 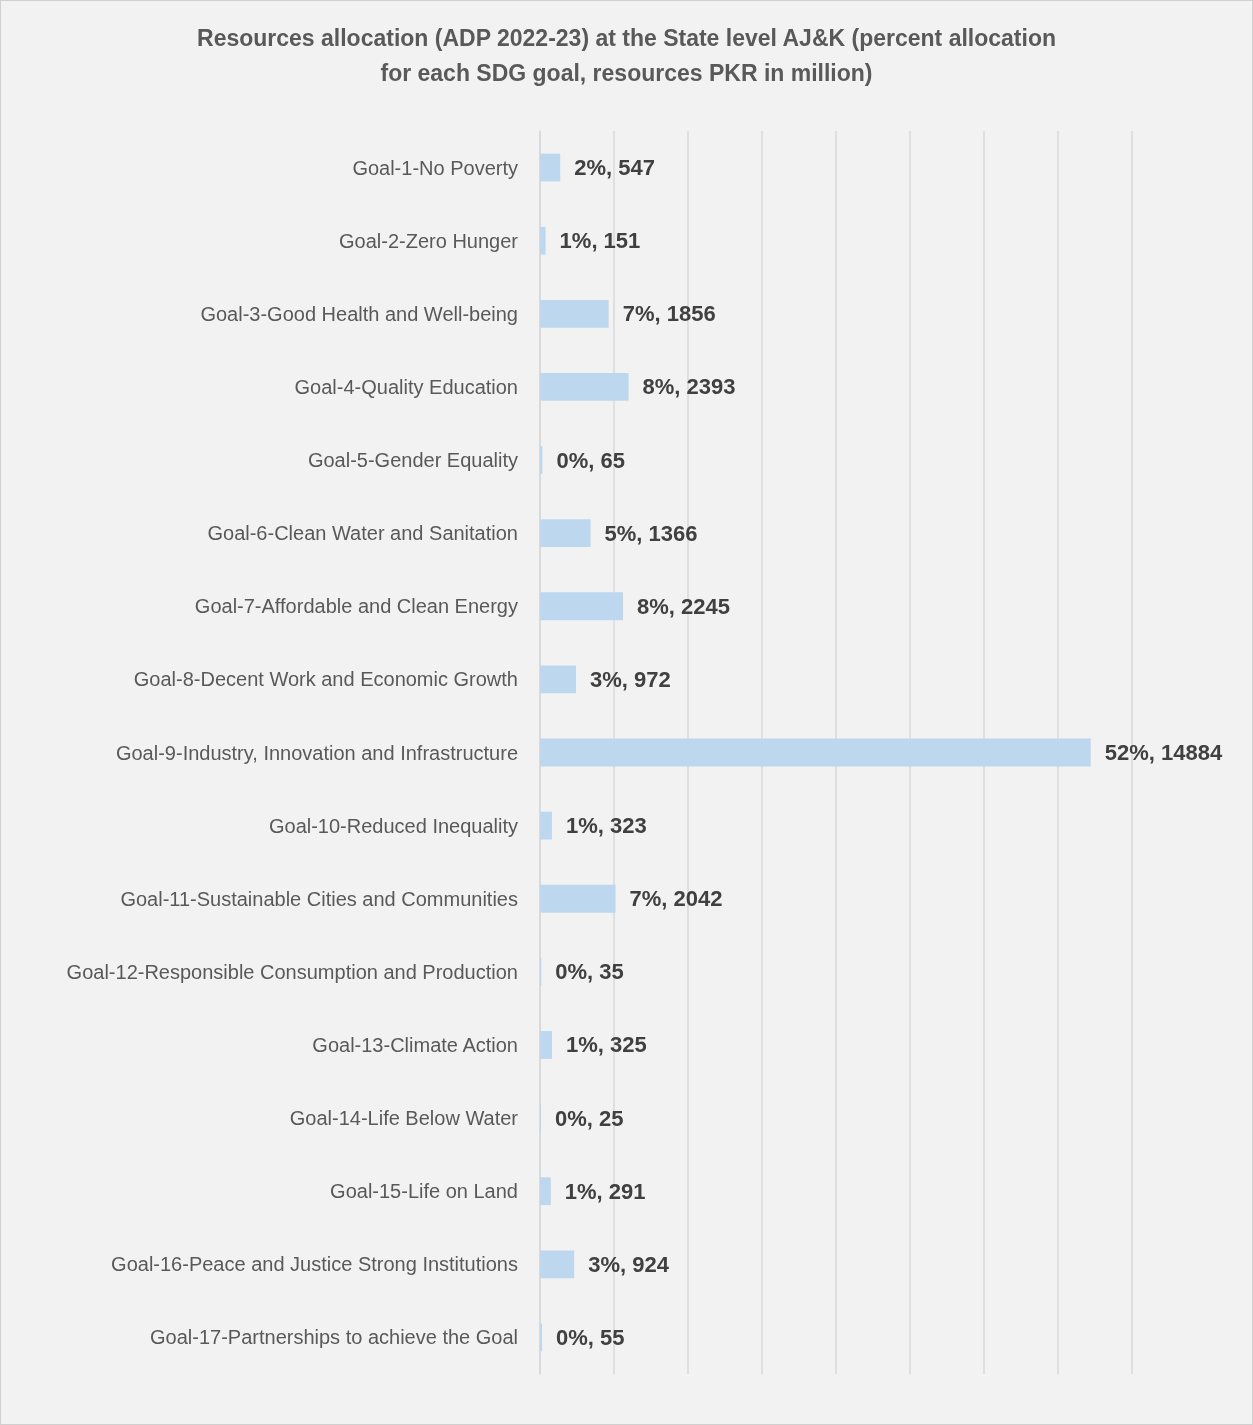 What do you see at coordinates (319, 898) in the screenshot?
I see `y-tick-label: Goal-11-Sustainable Cities and Communities` at bounding box center [319, 898].